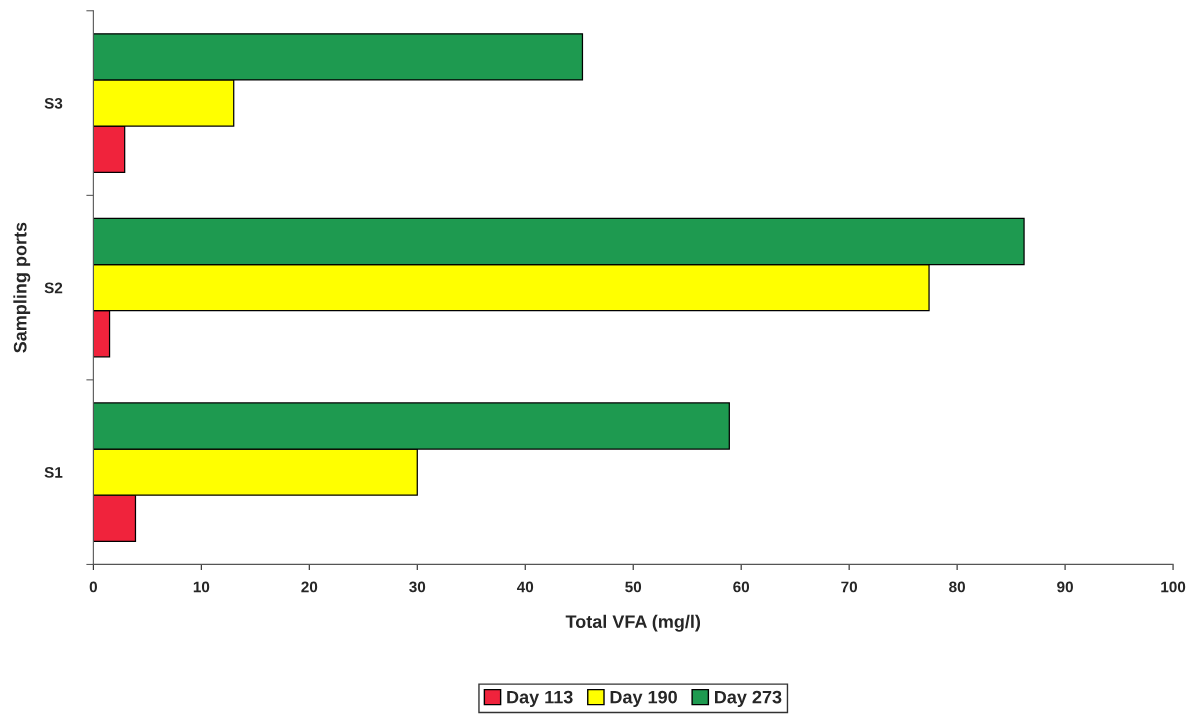 This screenshot has height=719, width=1197. I want to click on x-tick-label: 0, so click(93, 587).